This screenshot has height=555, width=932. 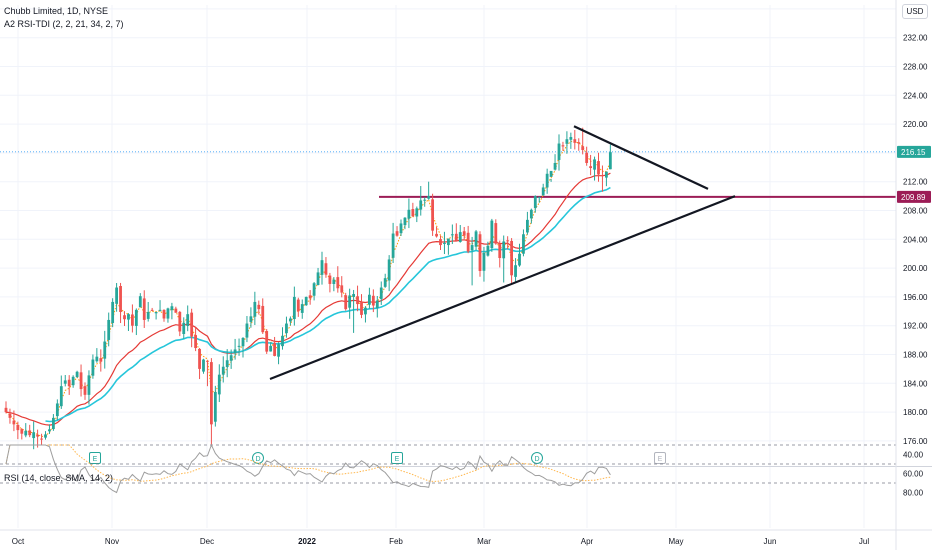 I want to click on earnings-marker, so click(x=660, y=458).